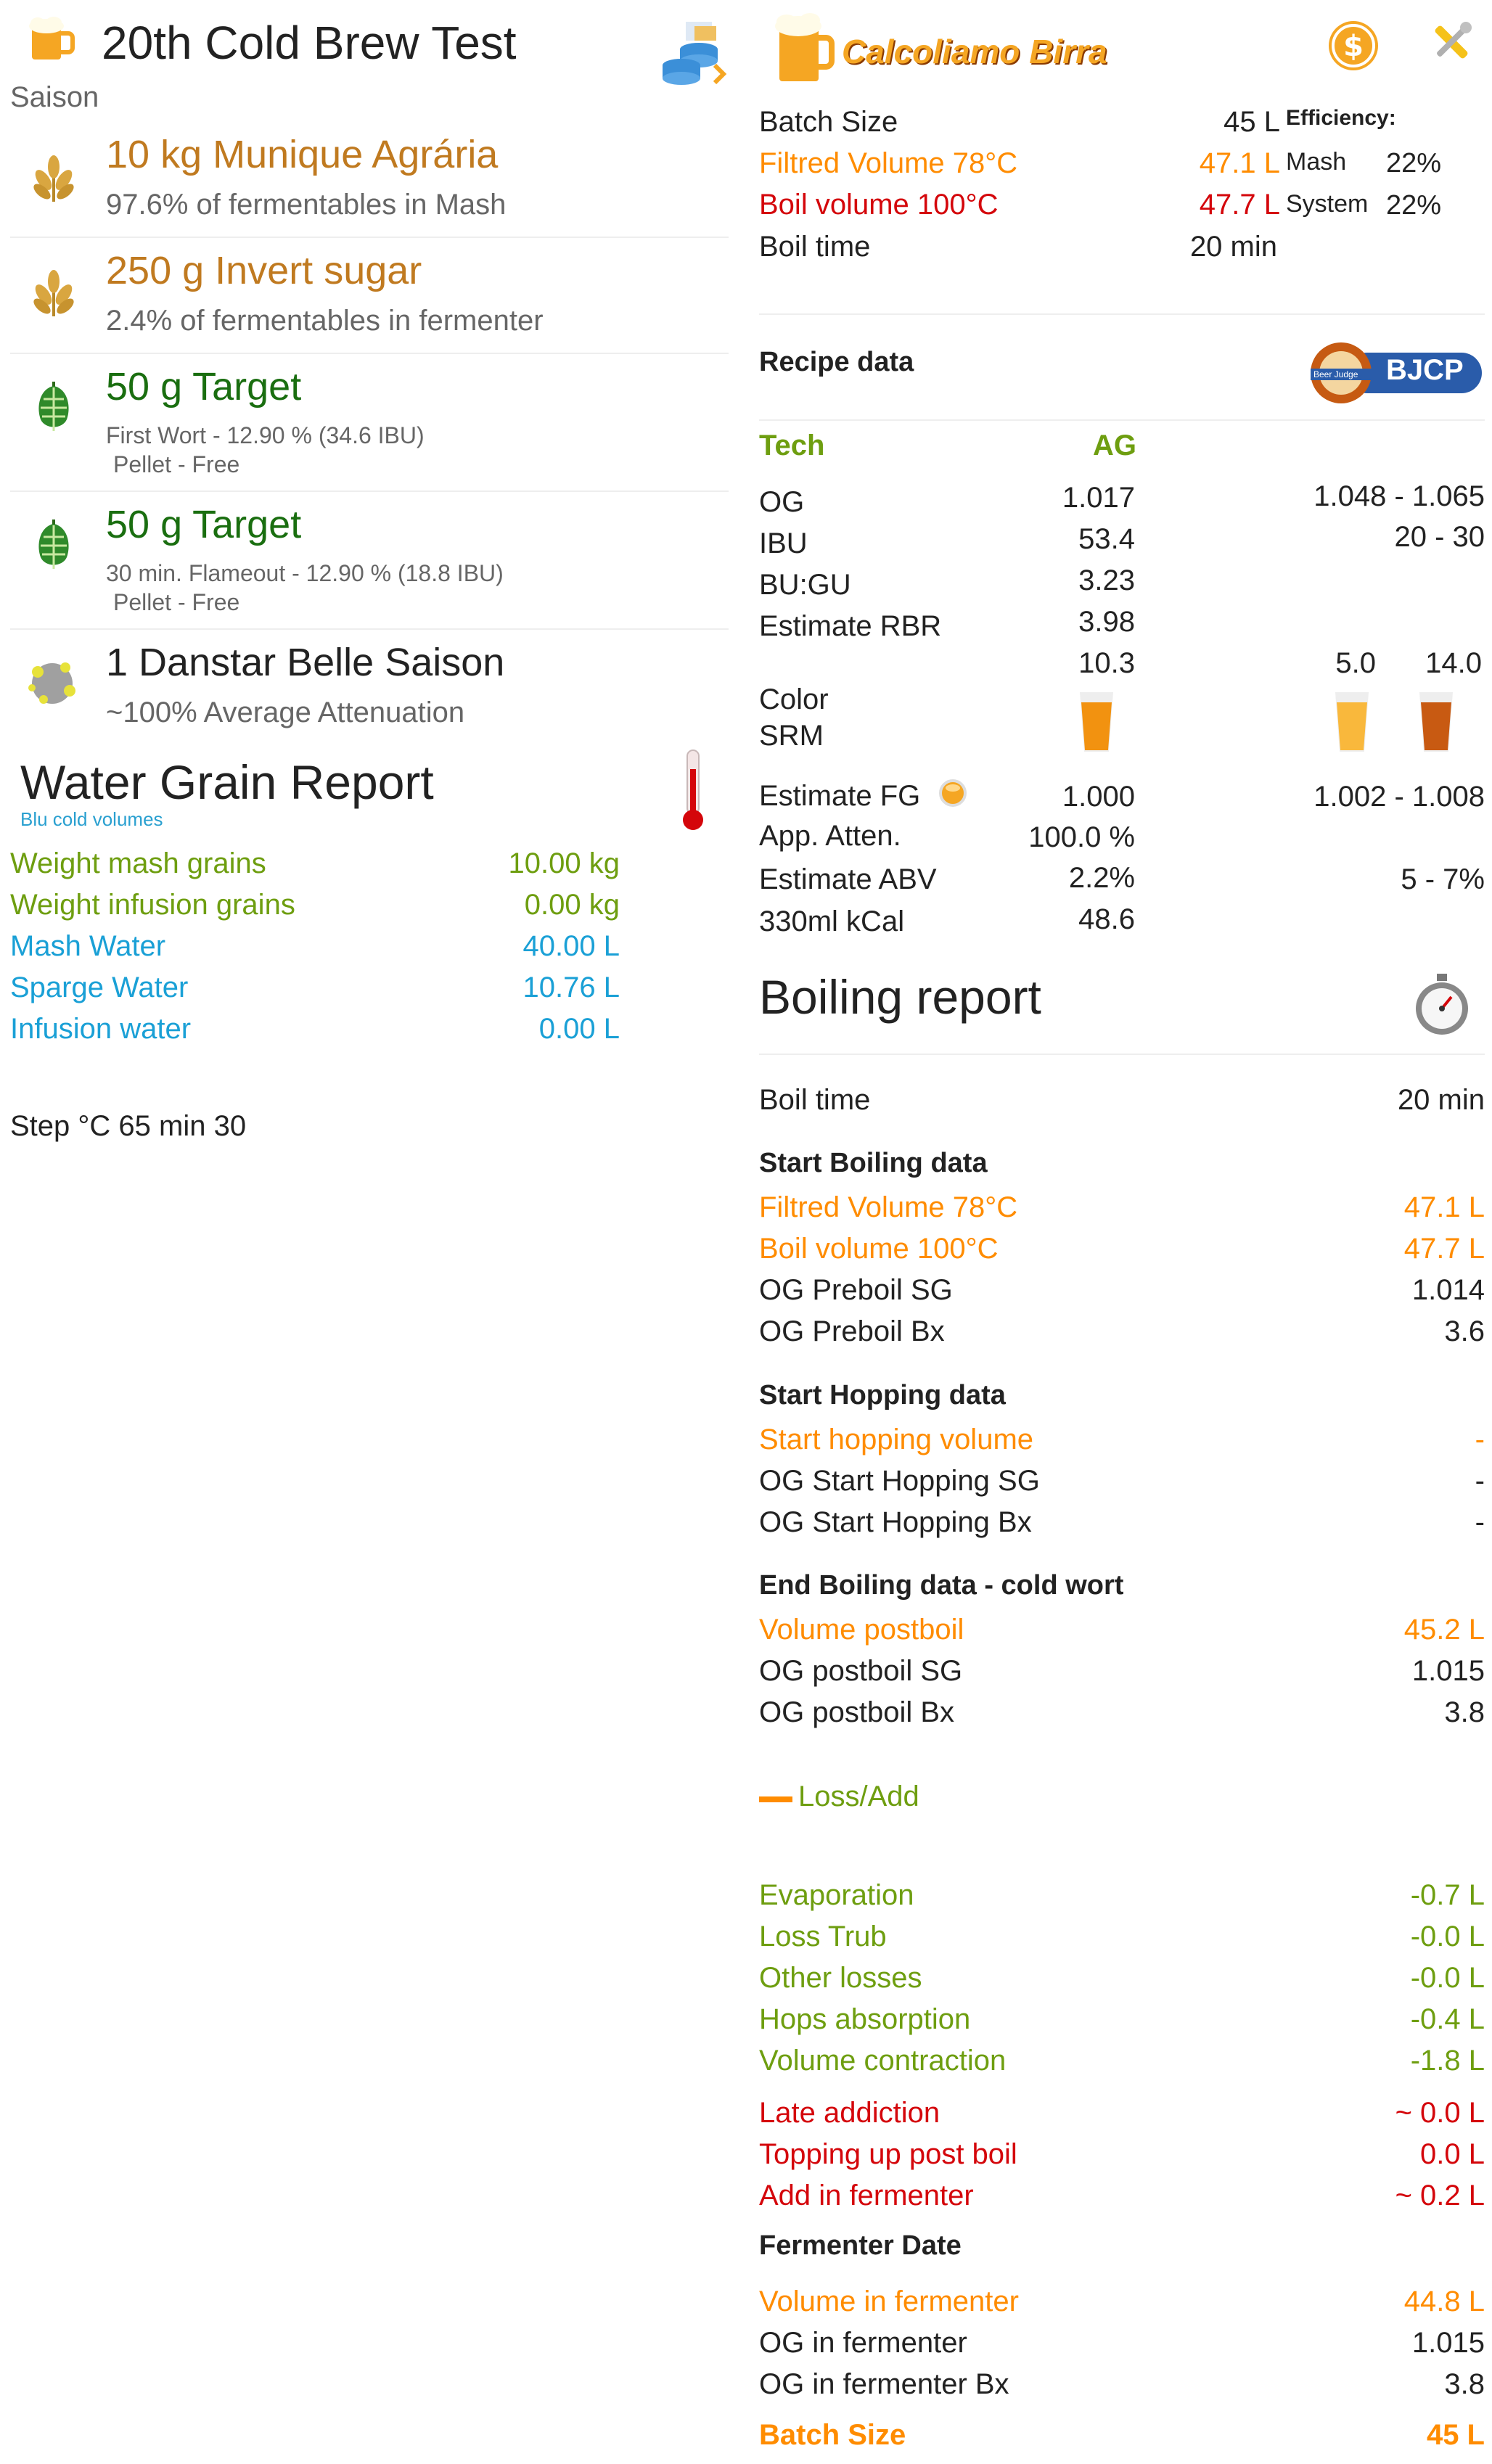 This screenshot has width=1492, height=2464. I want to click on row-value: 45 L, so click(1455, 2435).